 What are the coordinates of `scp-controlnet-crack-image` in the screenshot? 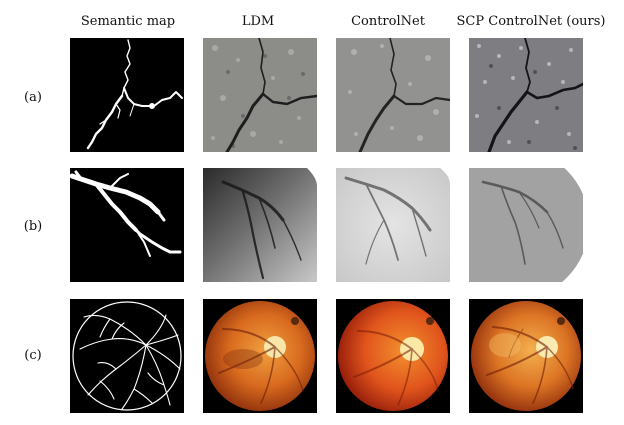 It's located at (526, 95).